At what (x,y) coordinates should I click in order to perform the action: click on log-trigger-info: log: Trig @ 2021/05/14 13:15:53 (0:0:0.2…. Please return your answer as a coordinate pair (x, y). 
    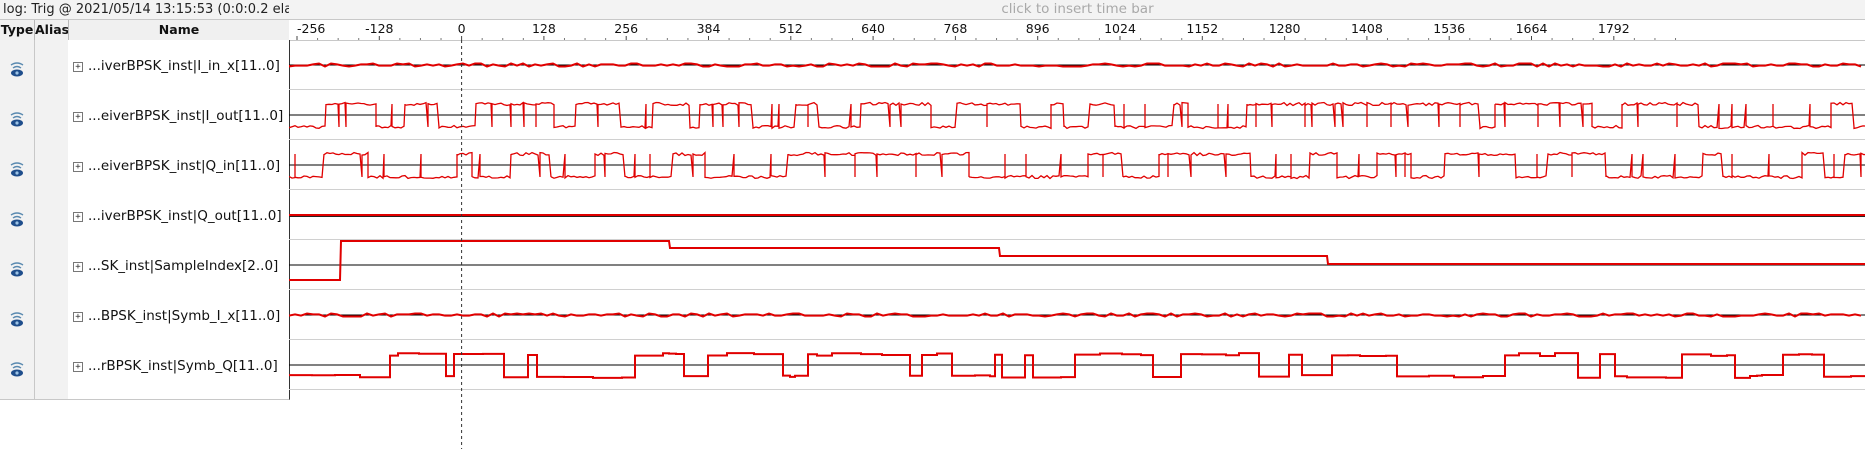
    Looking at the image, I should click on (146, 9).